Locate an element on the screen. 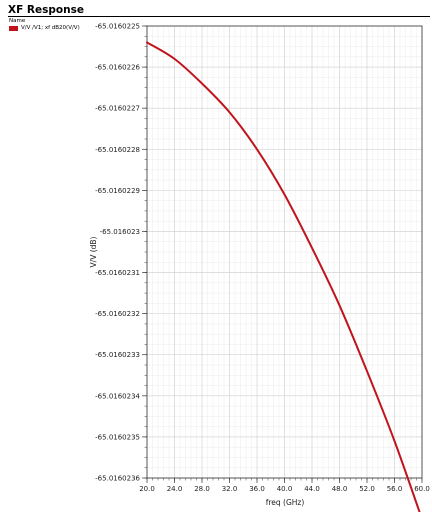 This screenshot has height=512, width=432. y-tick-label: -65.0160233 is located at coordinates (117, 355).